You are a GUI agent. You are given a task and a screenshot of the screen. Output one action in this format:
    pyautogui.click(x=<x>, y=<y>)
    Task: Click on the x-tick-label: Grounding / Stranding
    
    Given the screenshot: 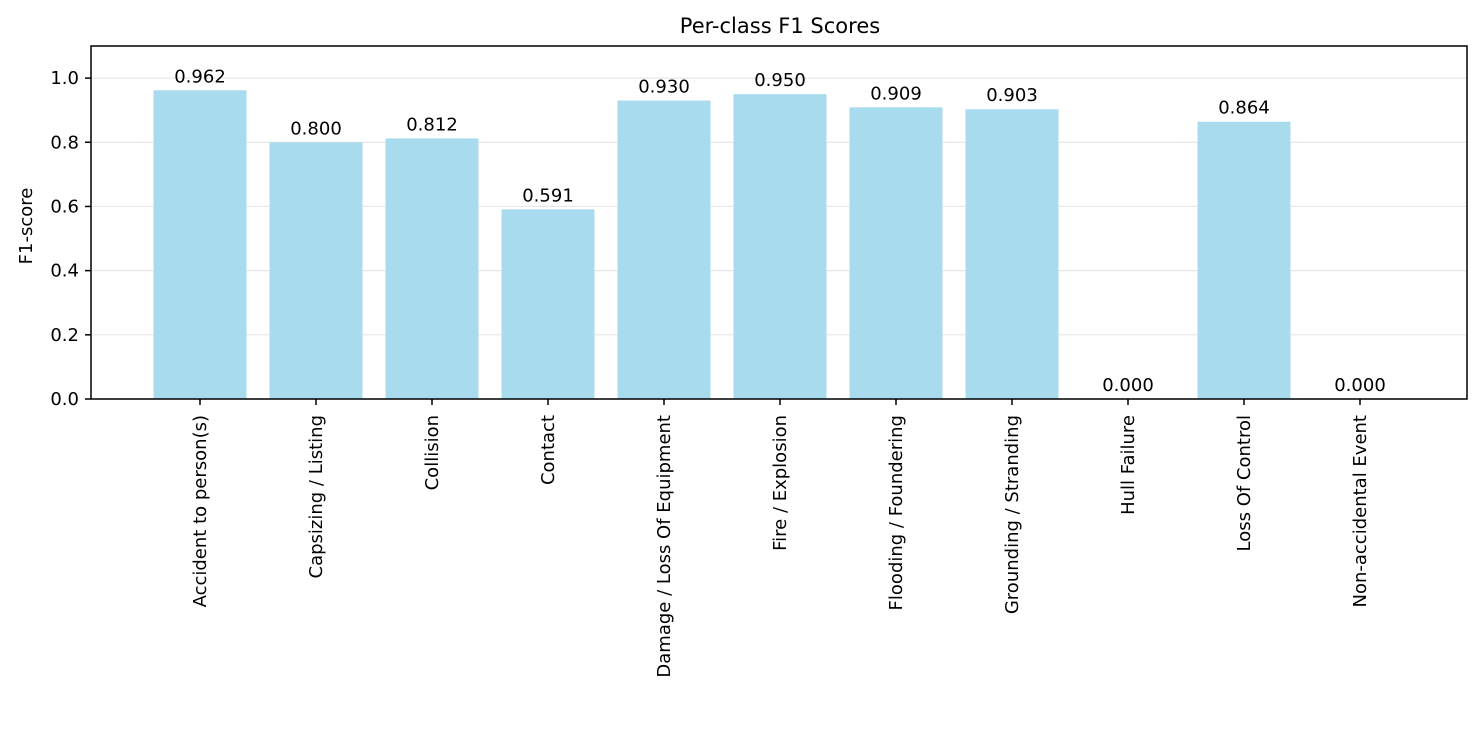 What is the action you would take?
    pyautogui.click(x=1012, y=514)
    